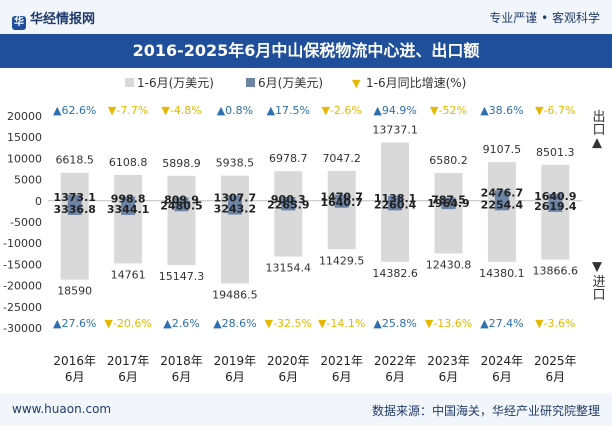 This screenshot has width=612, height=426. I want to click on label-export-cum: 7047.2, so click(341, 158).